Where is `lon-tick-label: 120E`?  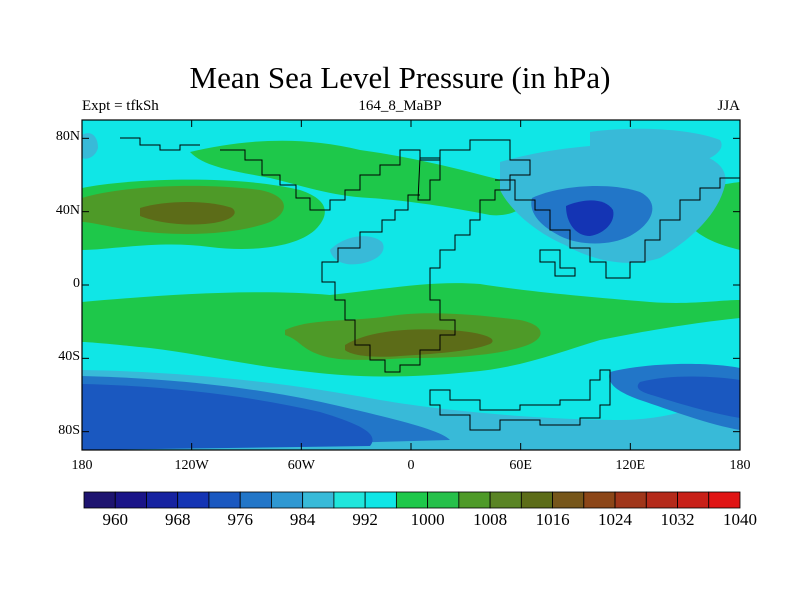
lon-tick-label: 120E is located at coordinates (630, 465).